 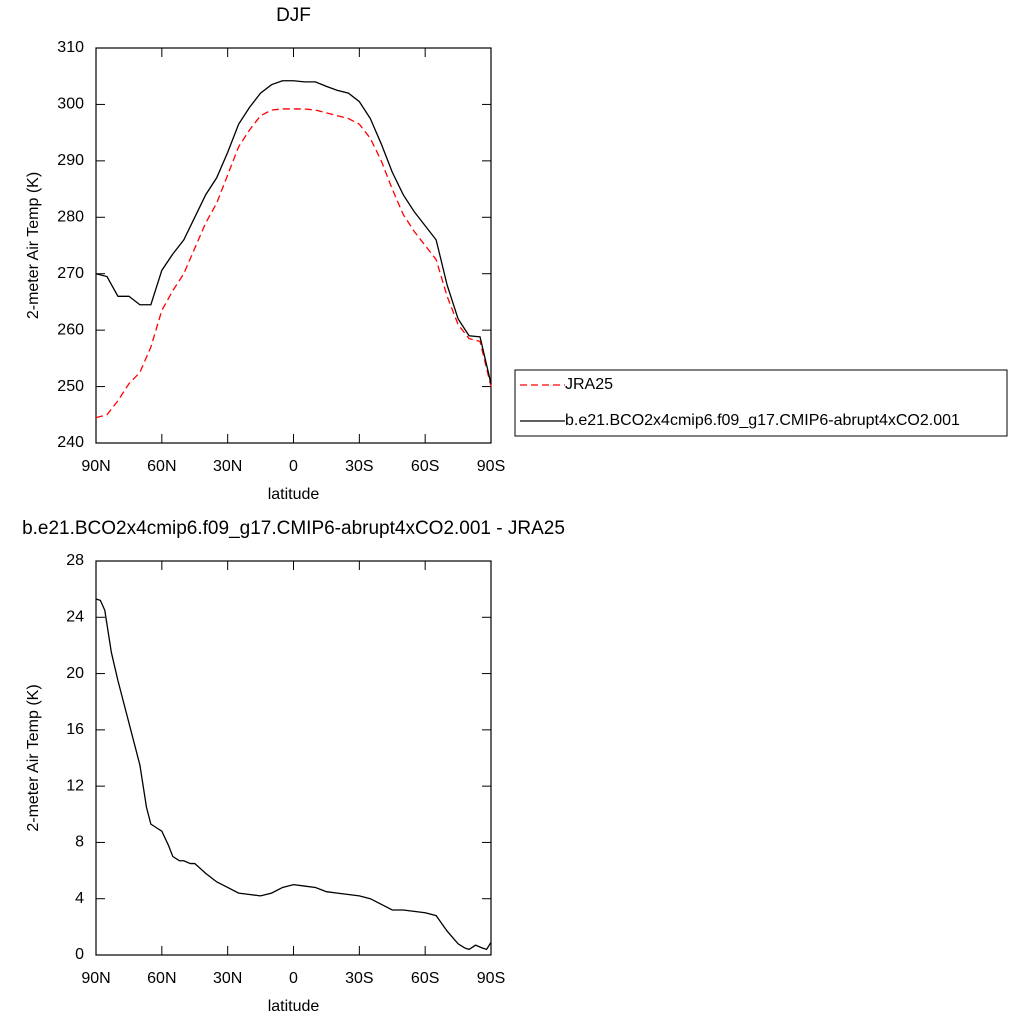 What do you see at coordinates (70, 104) in the screenshot?
I see `y-tick-label: 300` at bounding box center [70, 104].